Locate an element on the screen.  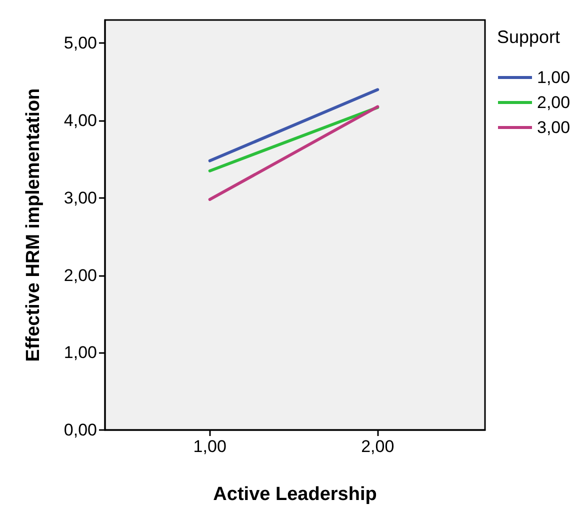
legend-label: 2,00 is located at coordinates (553, 102).